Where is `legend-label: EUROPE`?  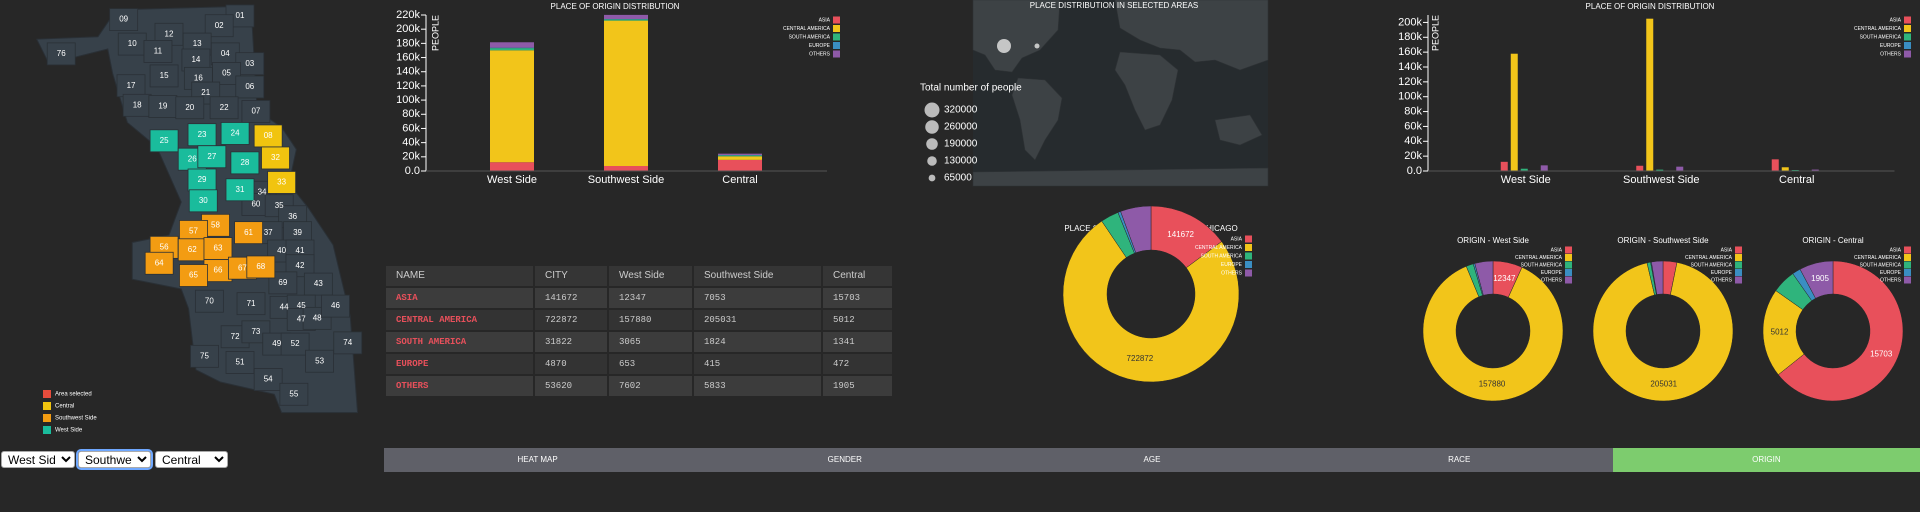
legend-label: EUROPE is located at coordinates (820, 46).